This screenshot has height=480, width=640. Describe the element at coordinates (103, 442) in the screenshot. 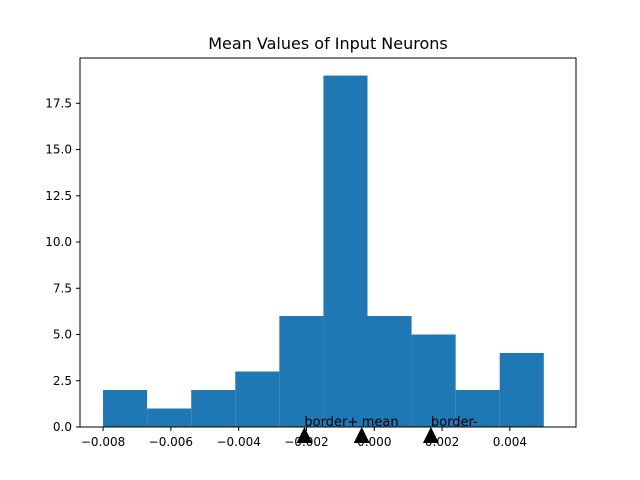

I see `x-tick-label: −0.008` at that location.